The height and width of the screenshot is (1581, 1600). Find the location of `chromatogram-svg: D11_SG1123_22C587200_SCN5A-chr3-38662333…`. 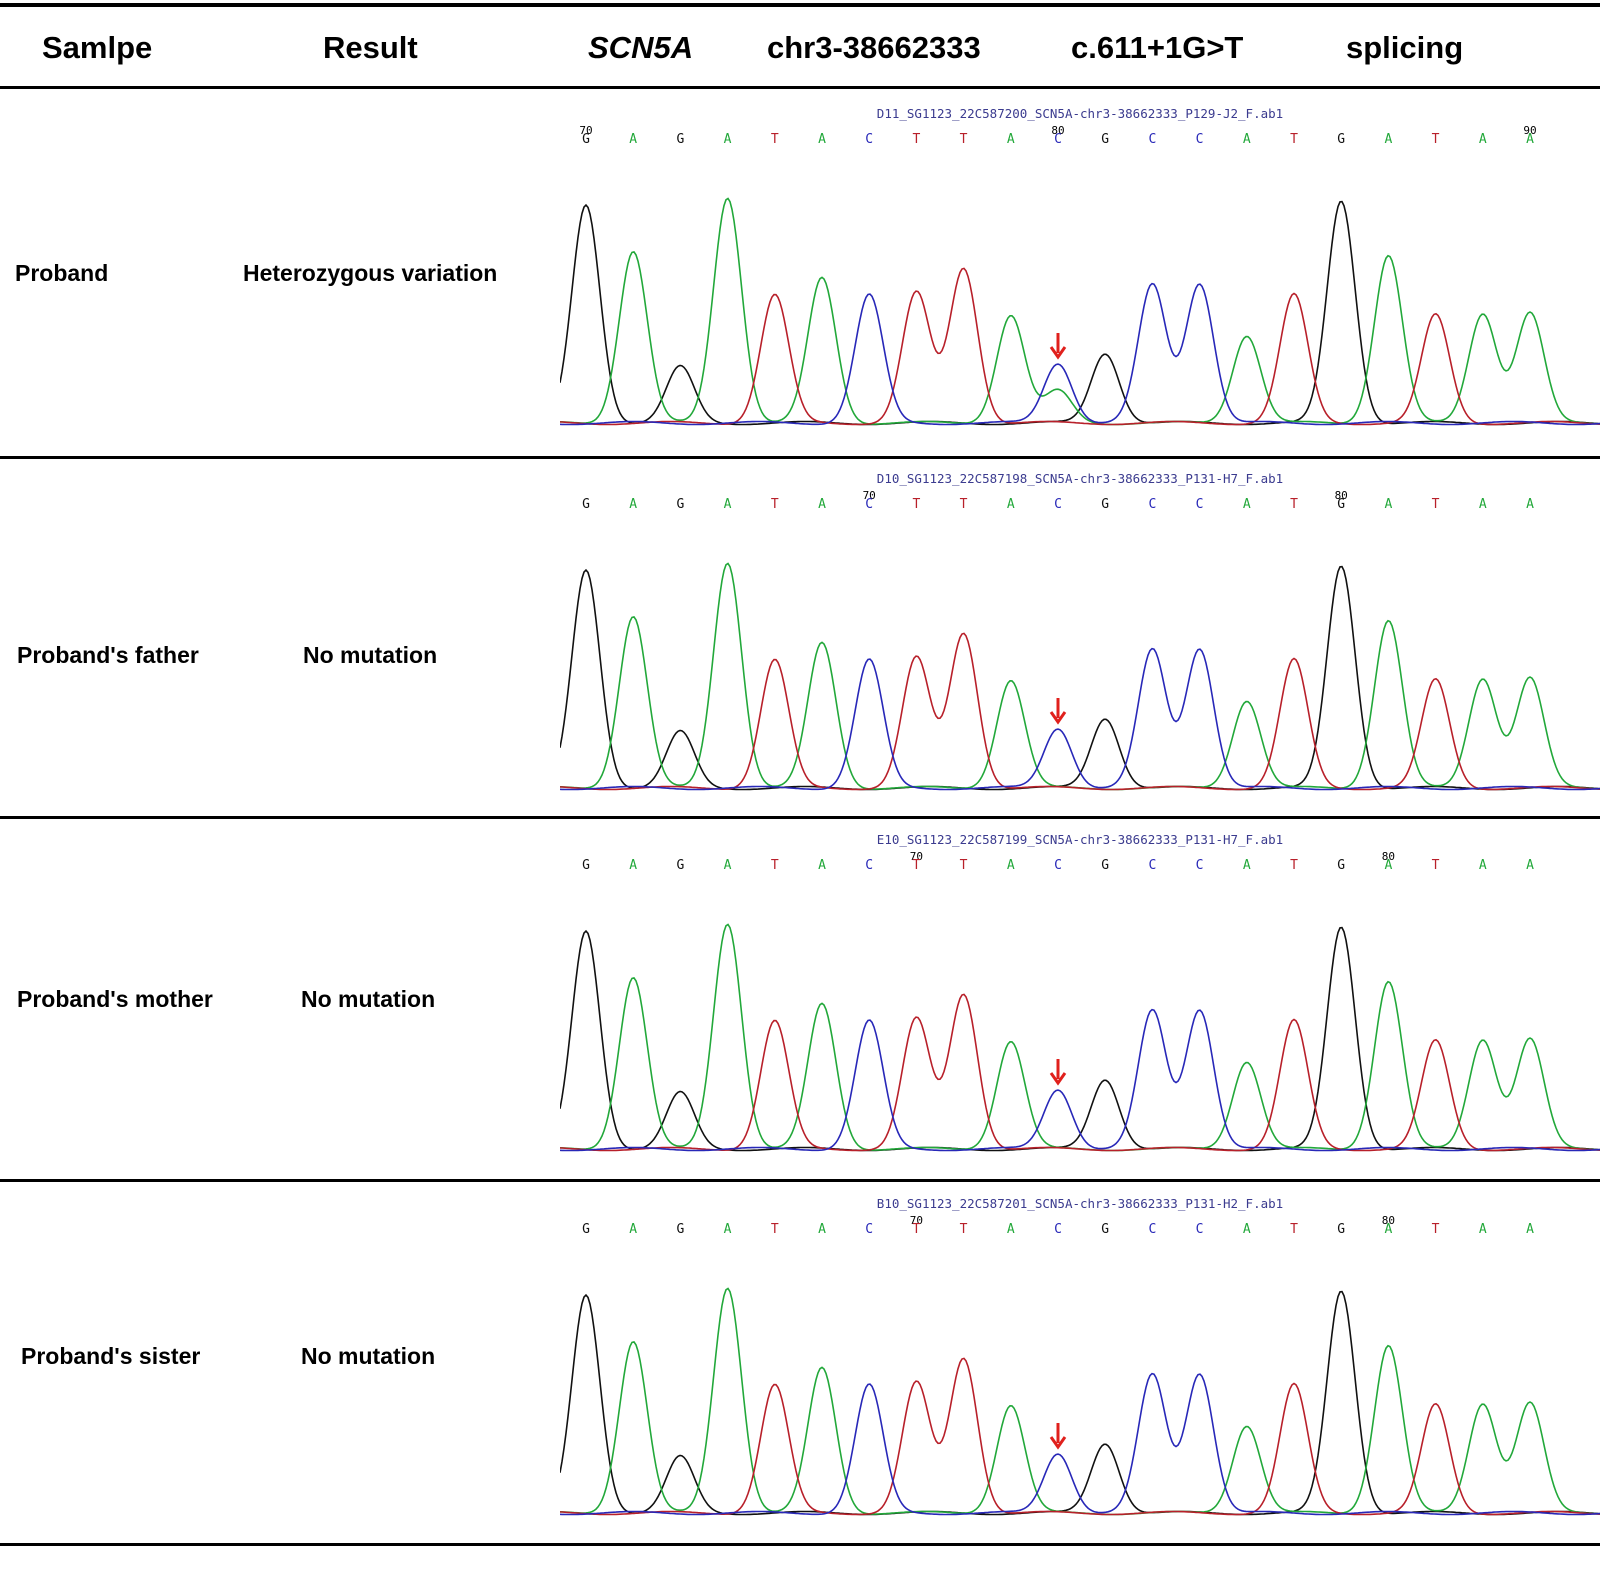

chromatogram-svg: D11_SG1123_22C587200_SCN5A-chr3-38662333… is located at coordinates (1080, 266).